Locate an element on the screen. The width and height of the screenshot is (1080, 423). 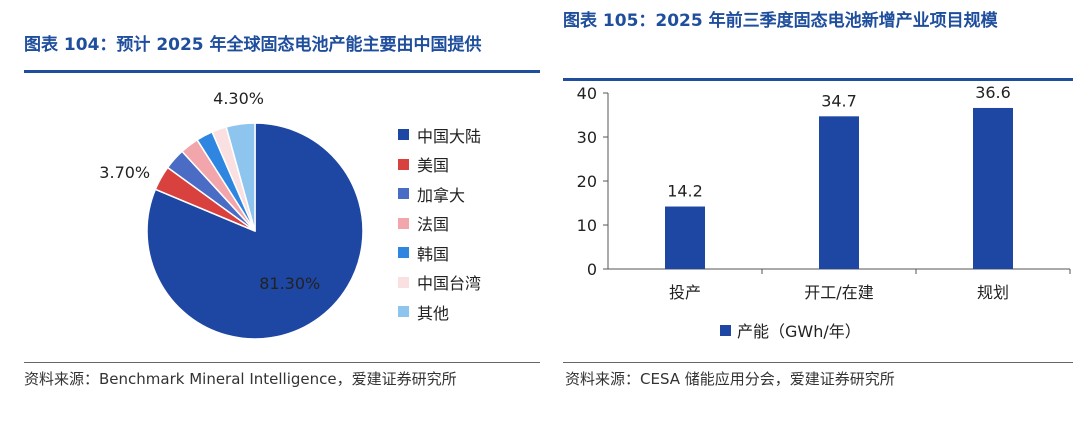
pie-legend-item-6: 其他 is located at coordinates (439, 312).